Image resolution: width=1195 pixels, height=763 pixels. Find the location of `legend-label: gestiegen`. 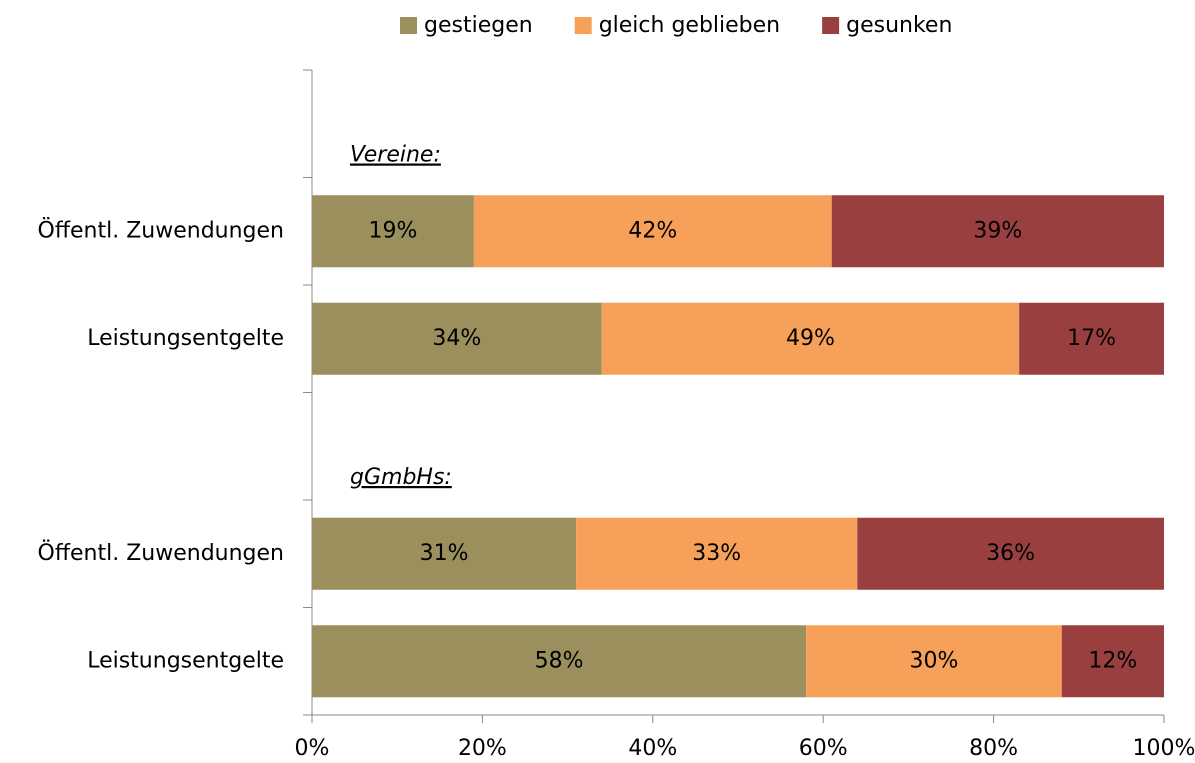

legend-label: gestiegen is located at coordinates (478, 25).